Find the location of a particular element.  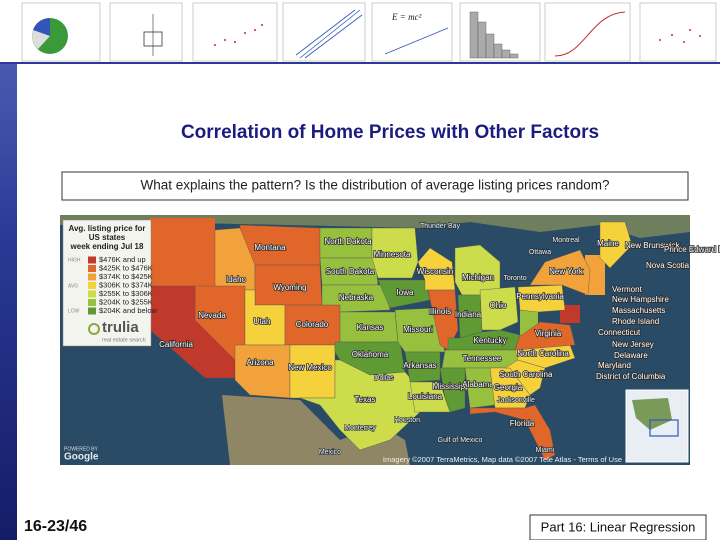

legend-title: week ending Jul 18 is located at coordinates (107, 246).